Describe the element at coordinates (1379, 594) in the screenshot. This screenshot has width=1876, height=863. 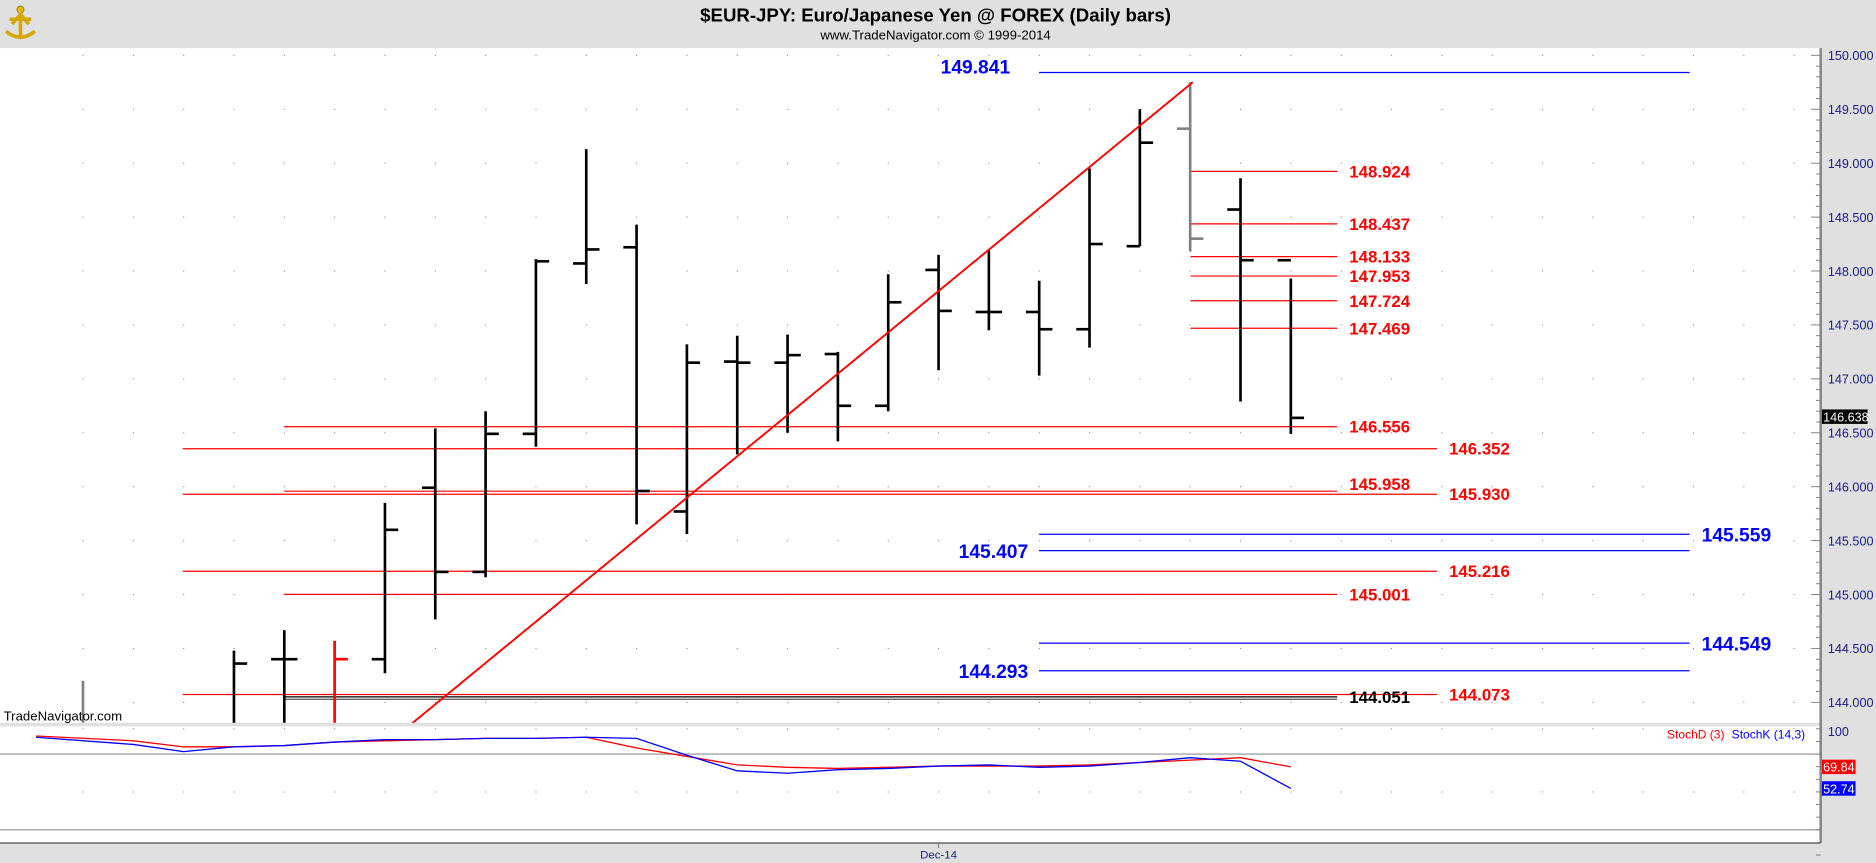
I see `level-label: 145.001` at that location.